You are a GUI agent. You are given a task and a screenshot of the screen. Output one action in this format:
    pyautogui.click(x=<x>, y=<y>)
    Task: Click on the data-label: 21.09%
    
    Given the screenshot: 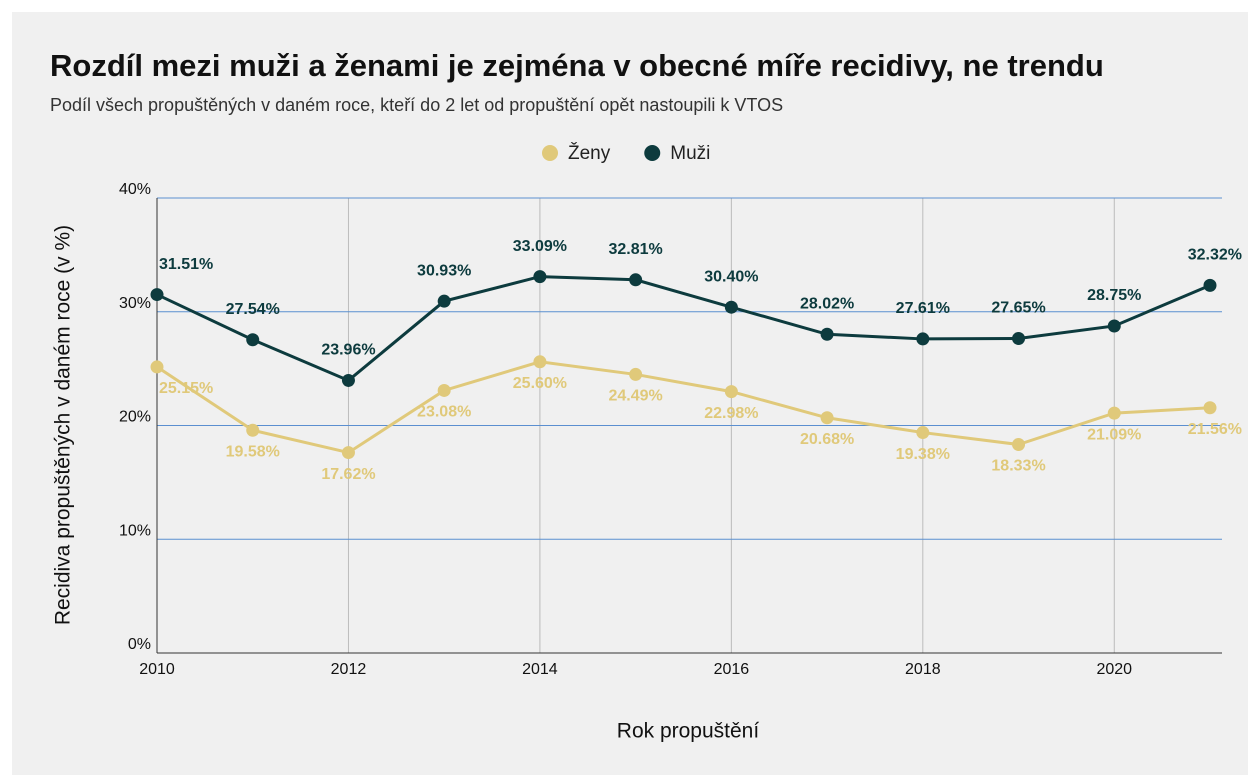 What is the action you would take?
    pyautogui.click(x=1114, y=434)
    